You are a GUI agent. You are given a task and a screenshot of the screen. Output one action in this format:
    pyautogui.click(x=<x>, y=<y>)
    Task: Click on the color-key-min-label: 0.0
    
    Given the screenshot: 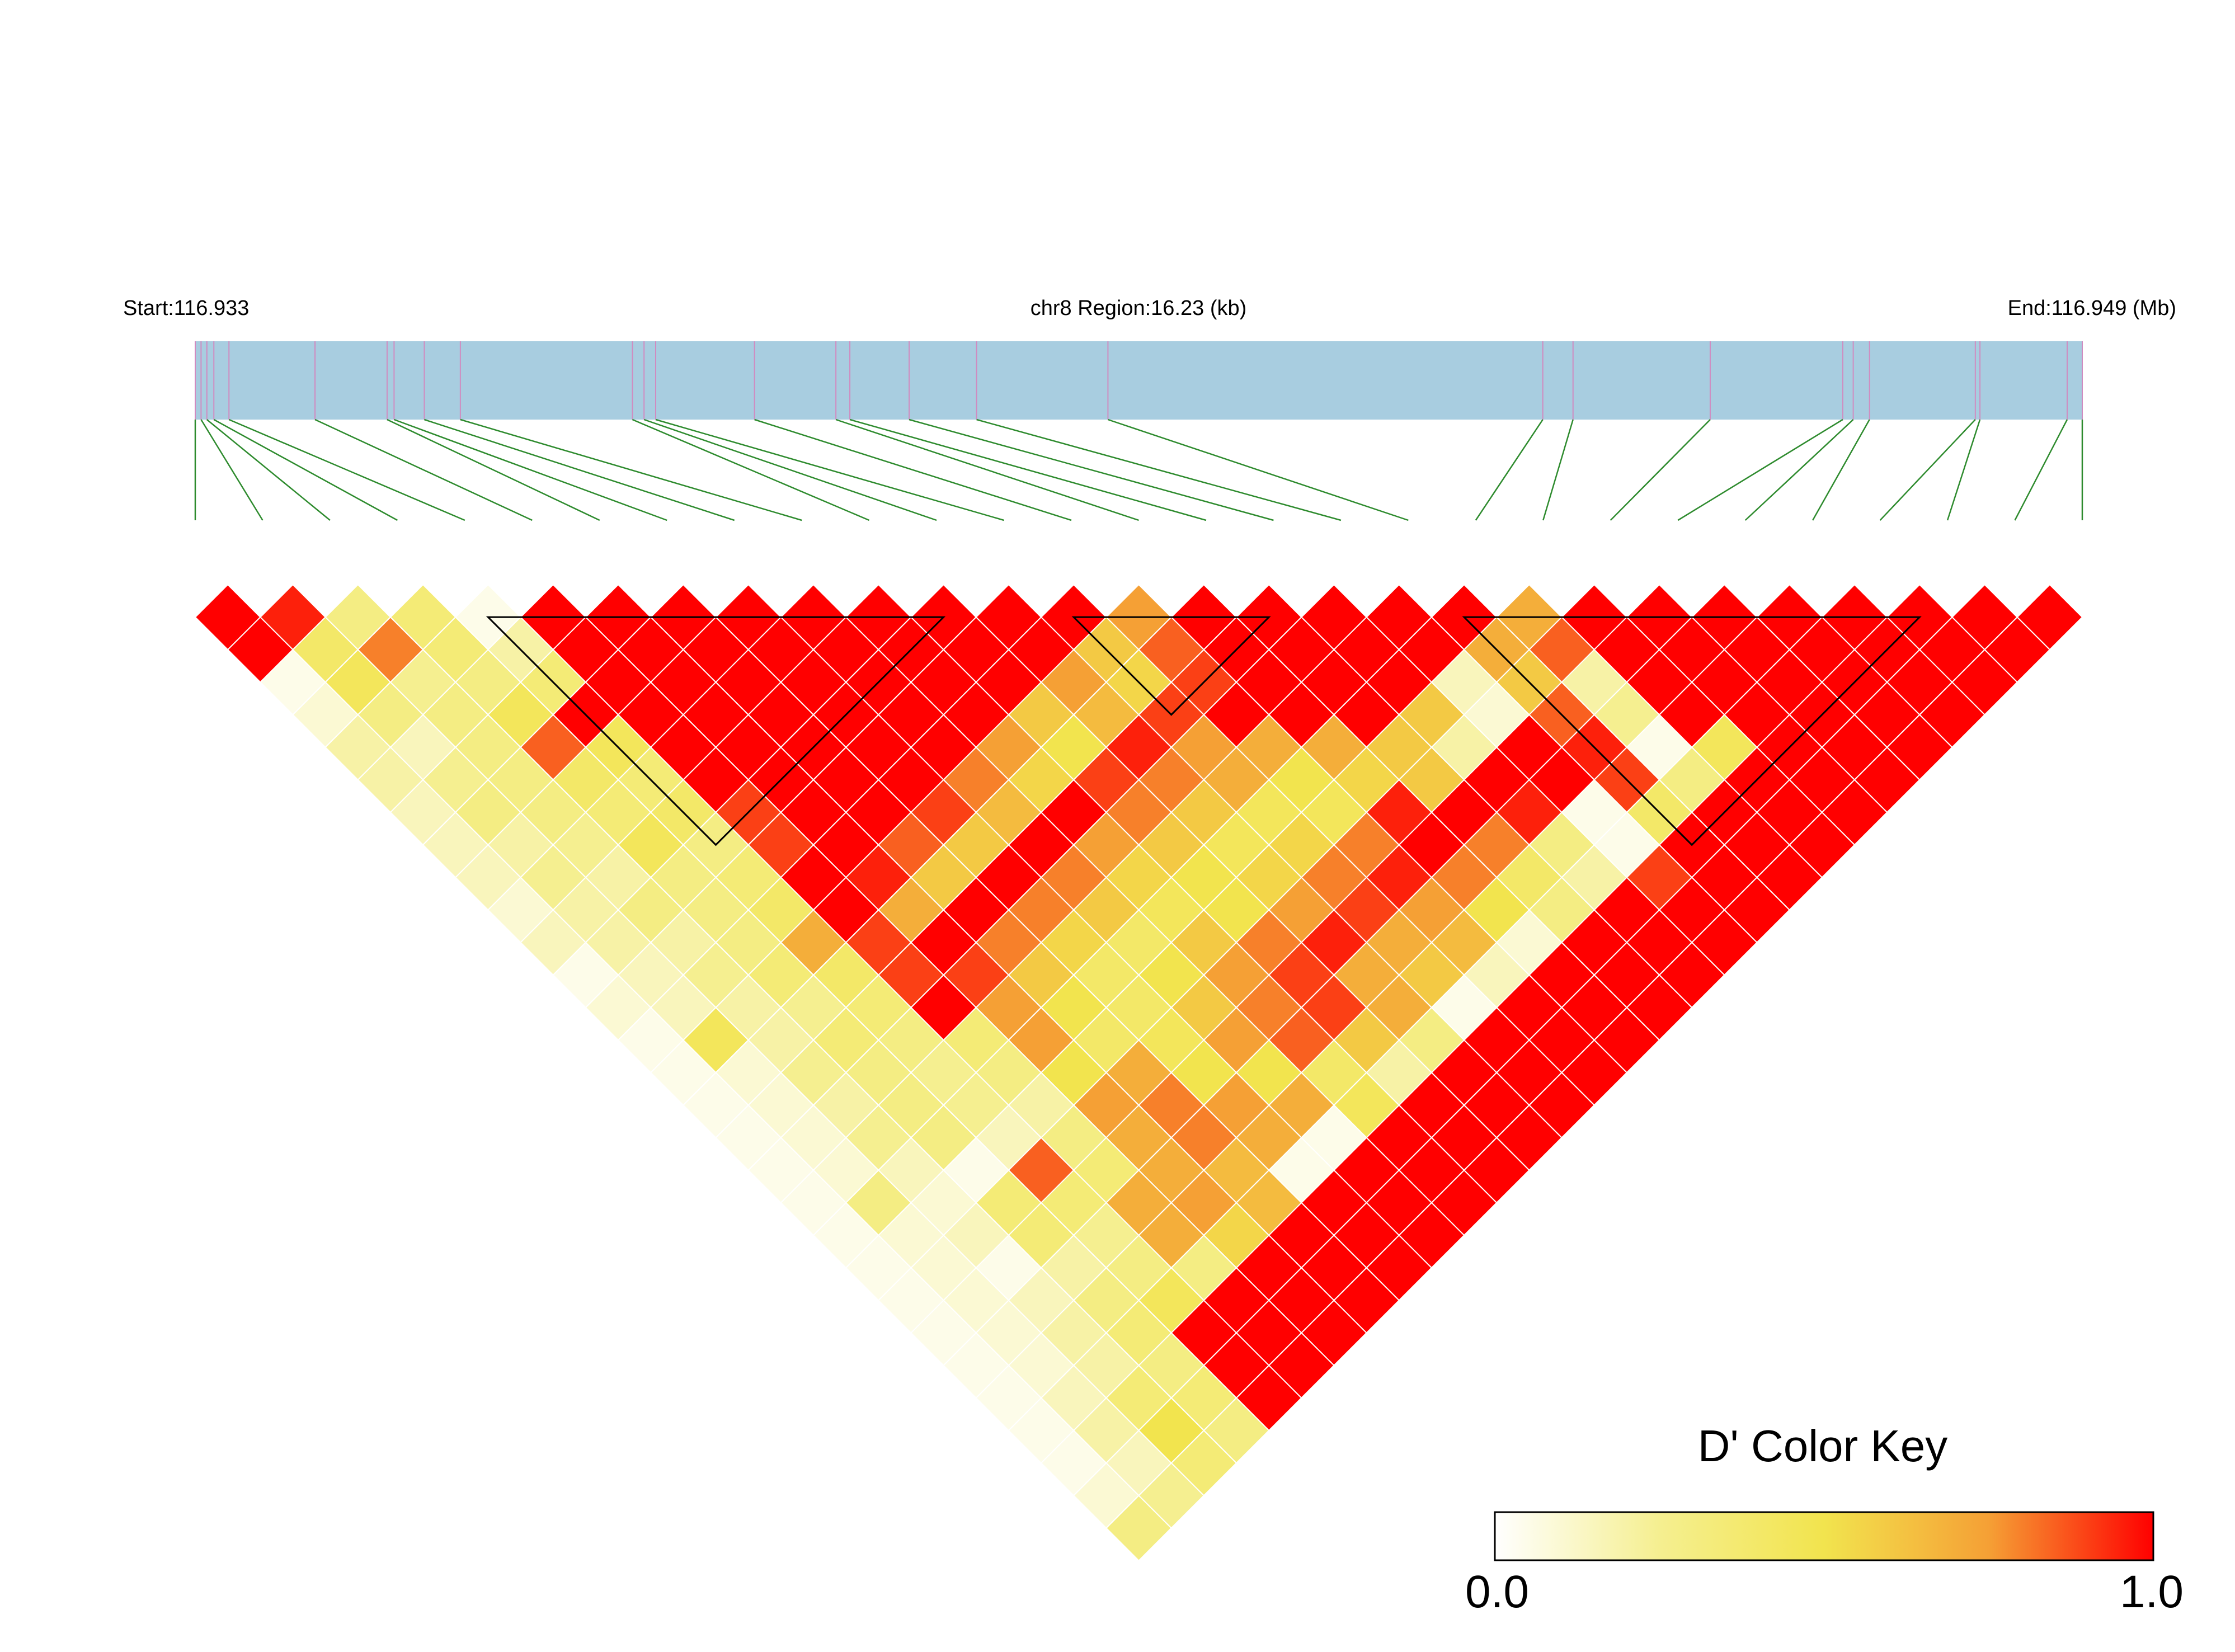 What is the action you would take?
    pyautogui.click(x=1497, y=1592)
    